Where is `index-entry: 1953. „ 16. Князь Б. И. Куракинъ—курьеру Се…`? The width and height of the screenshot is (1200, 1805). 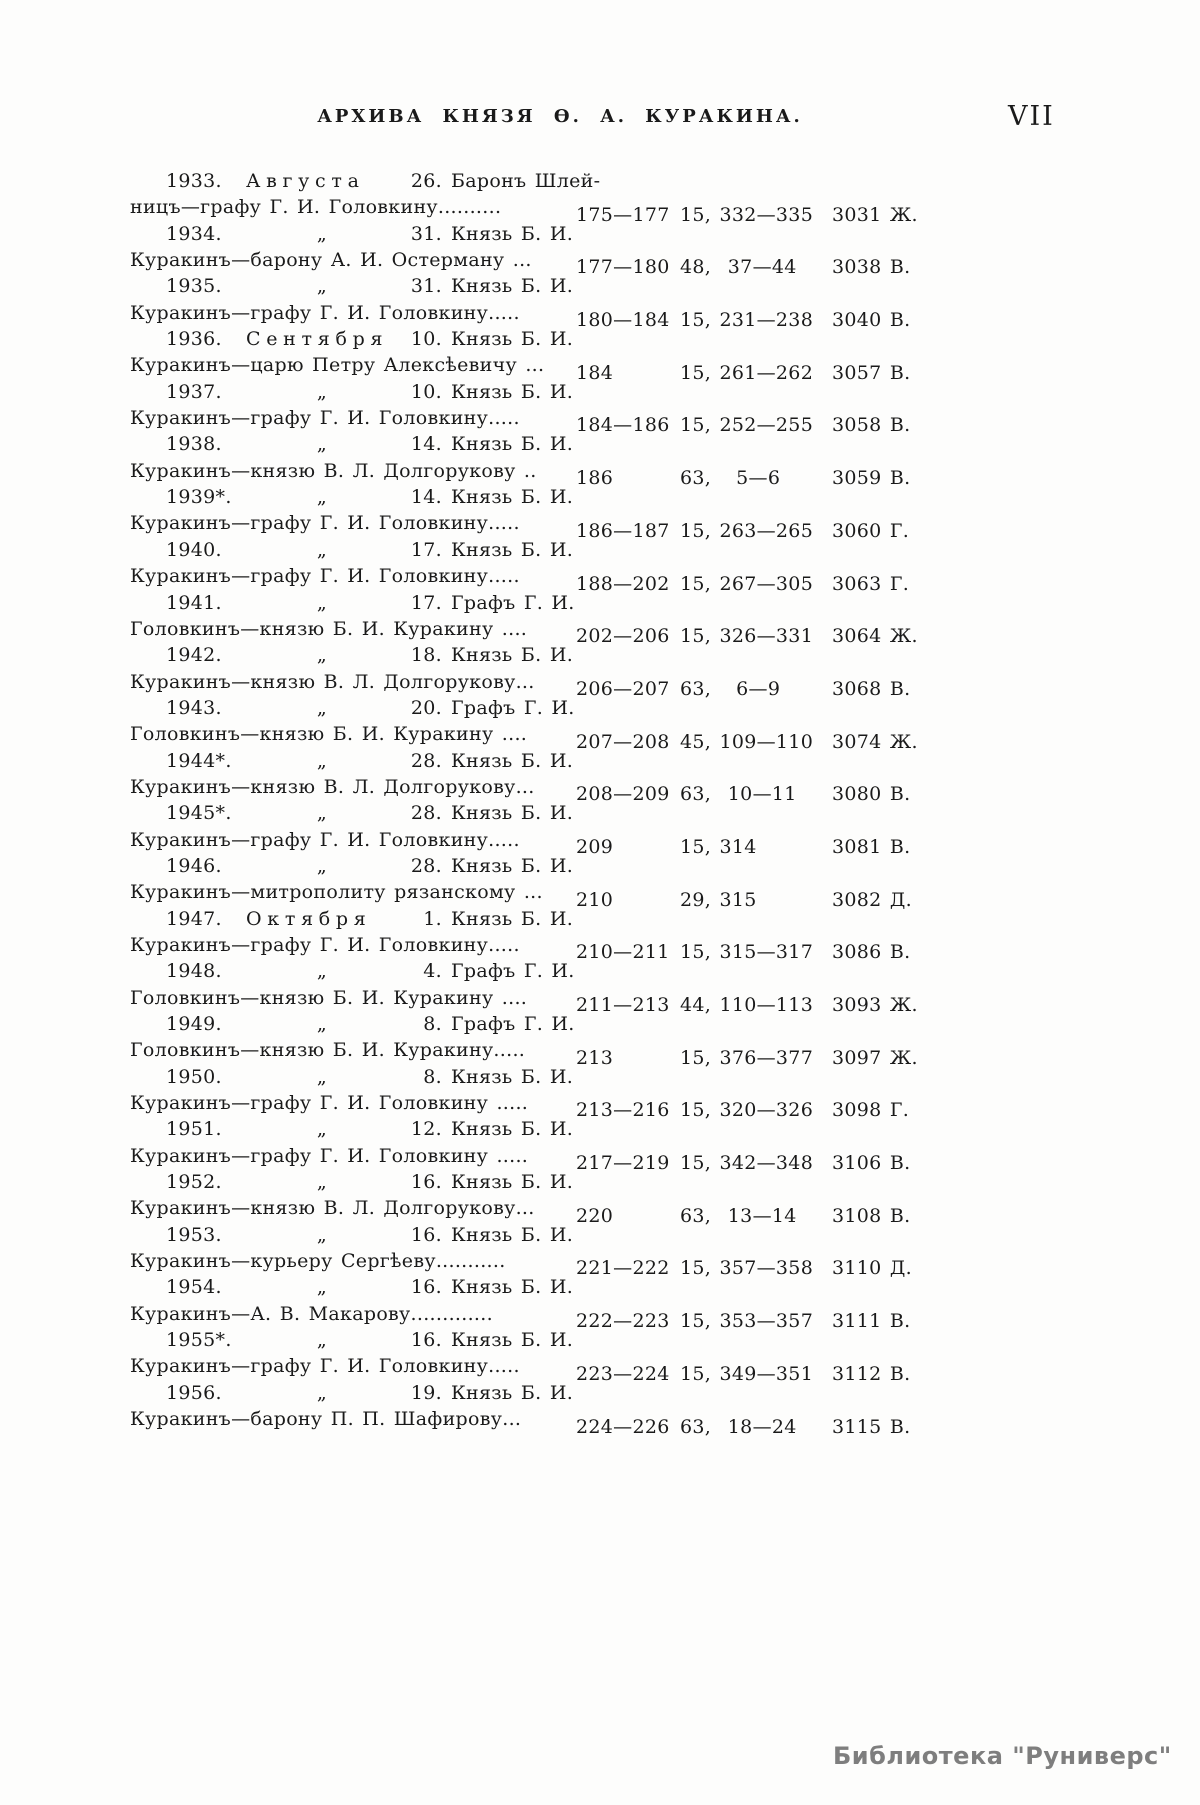
index-entry: 1953. „ 16. Князь Б. И. Куракинъ—курьеру Се… is located at coordinates (605, 1251).